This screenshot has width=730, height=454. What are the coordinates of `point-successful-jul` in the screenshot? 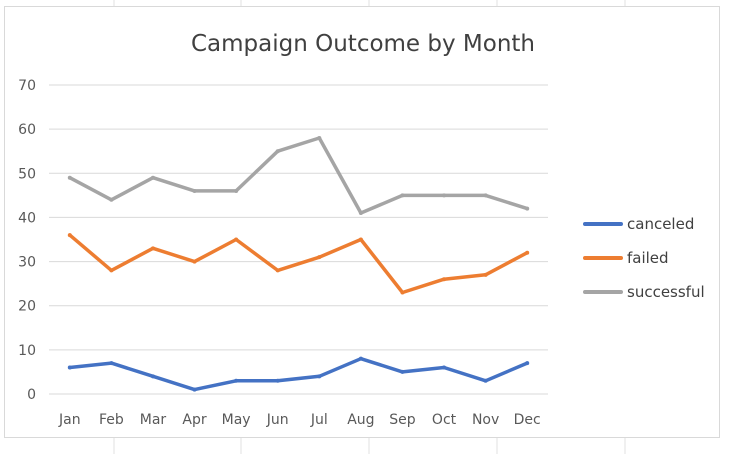 It's located at (319, 137).